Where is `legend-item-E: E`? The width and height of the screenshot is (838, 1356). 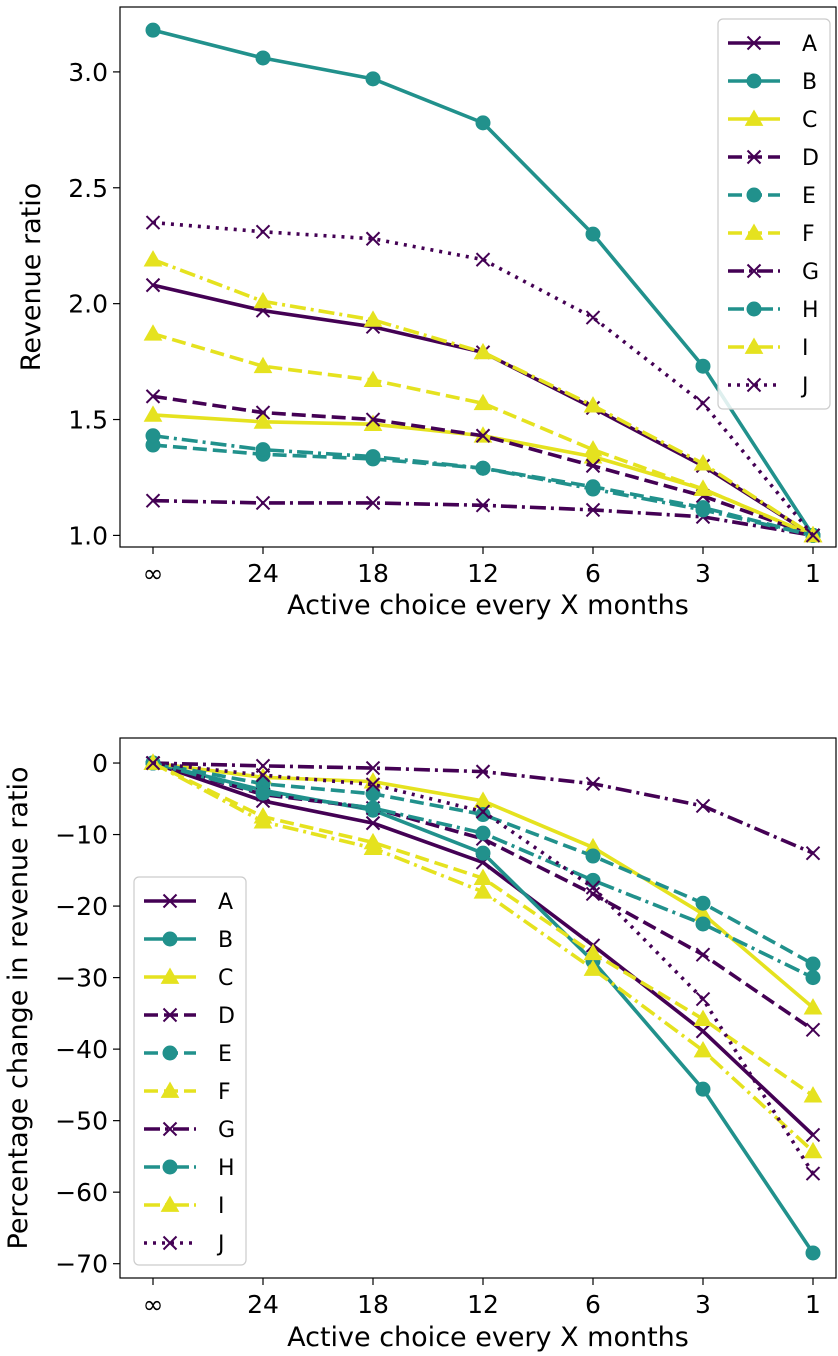
legend-item-E: E is located at coordinates (772, 196).